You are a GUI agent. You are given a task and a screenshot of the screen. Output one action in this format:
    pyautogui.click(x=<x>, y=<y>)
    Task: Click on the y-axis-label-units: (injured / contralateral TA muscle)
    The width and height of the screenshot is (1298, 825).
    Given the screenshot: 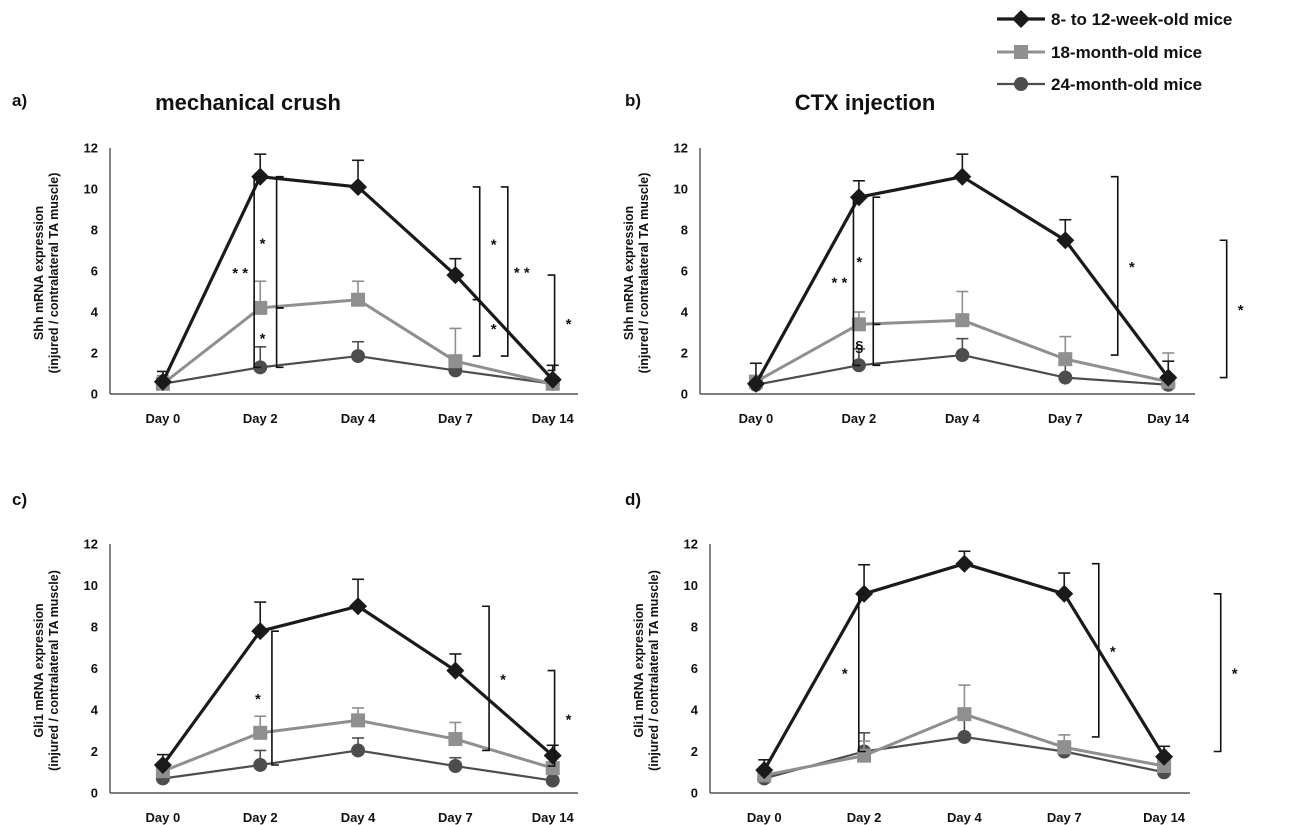 What is the action you would take?
    pyautogui.click(x=654, y=670)
    